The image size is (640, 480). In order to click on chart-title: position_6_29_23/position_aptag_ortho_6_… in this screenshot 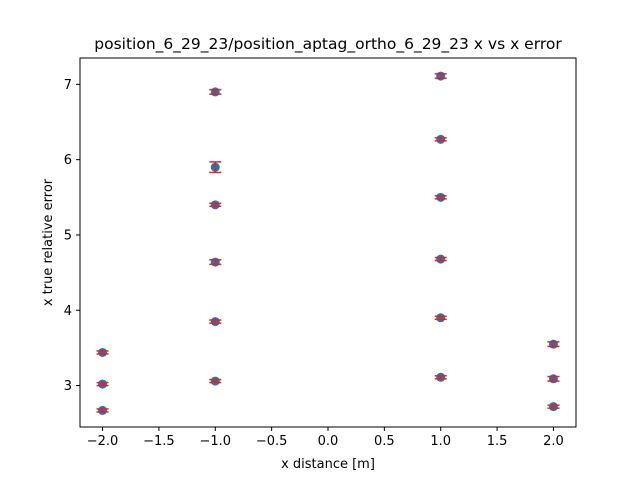, I will do `click(328, 44)`.